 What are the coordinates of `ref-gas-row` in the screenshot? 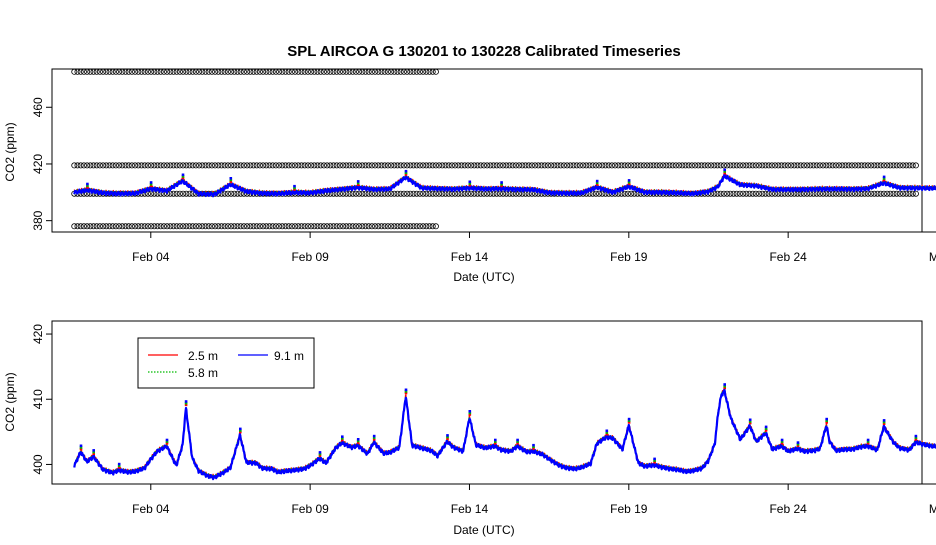 It's located at (255, 71).